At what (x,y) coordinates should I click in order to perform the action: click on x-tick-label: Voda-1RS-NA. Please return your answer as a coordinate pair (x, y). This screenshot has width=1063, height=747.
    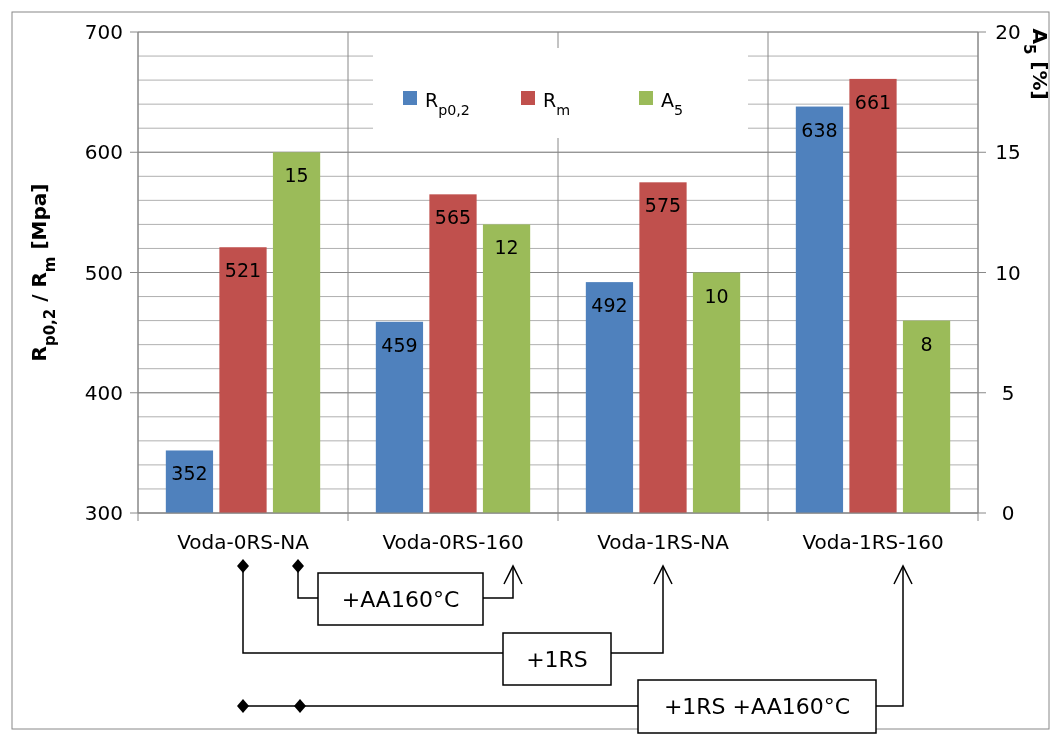
    Looking at the image, I should click on (663, 542).